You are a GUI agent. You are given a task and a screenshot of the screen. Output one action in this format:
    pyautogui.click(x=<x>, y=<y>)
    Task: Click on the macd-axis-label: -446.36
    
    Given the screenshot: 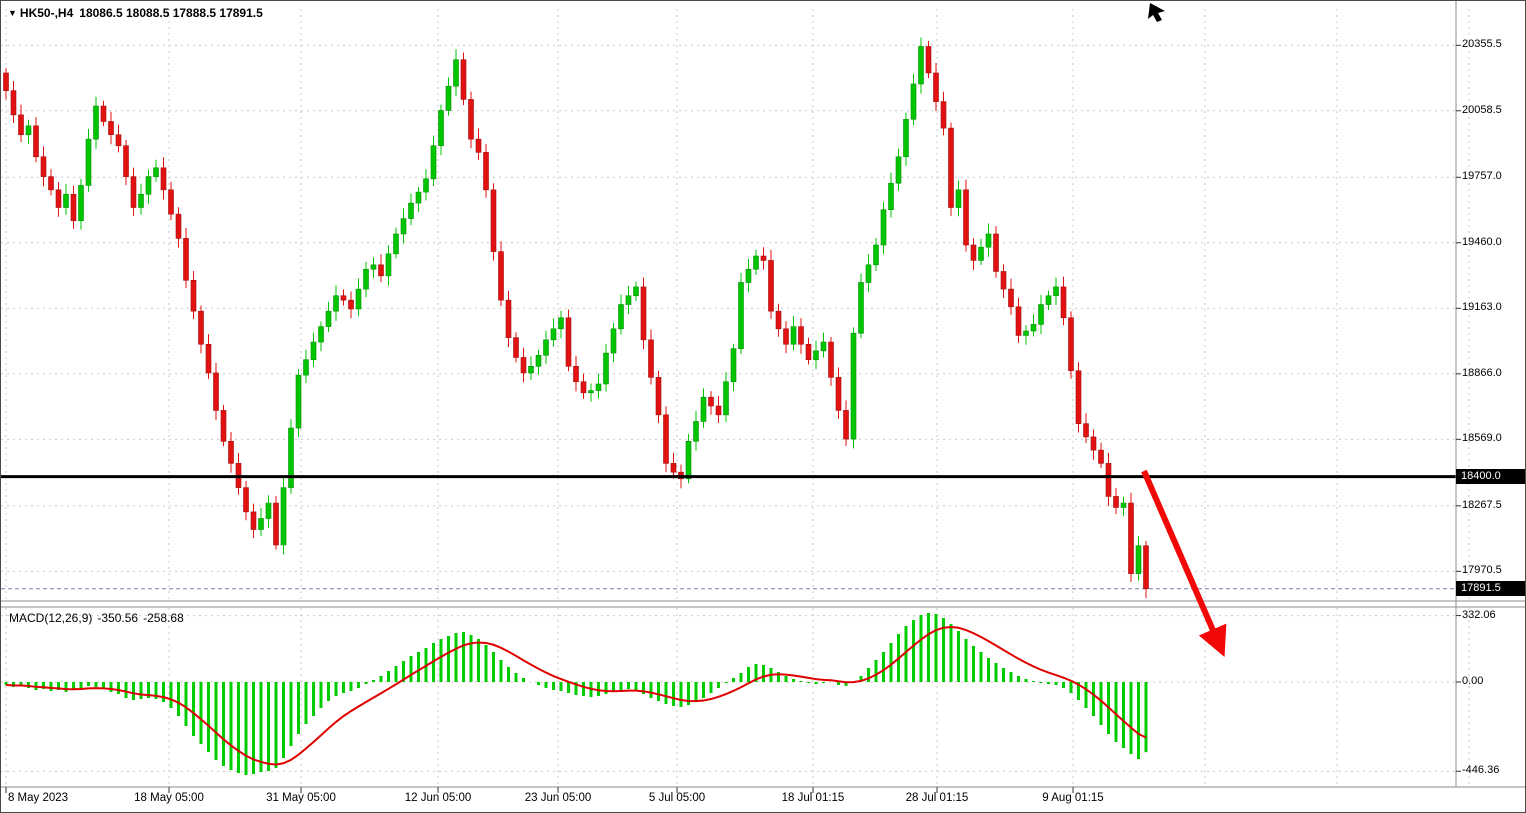 What is the action you would take?
    pyautogui.click(x=1481, y=770)
    